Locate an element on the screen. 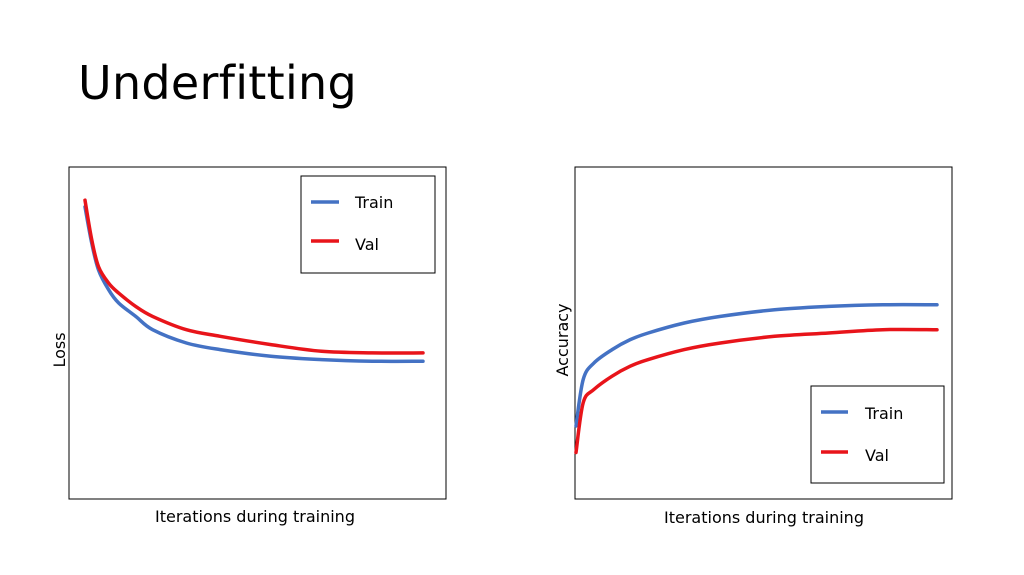 The height and width of the screenshot is (575, 1024). y-axis-label: Loss is located at coordinates (59, 349).